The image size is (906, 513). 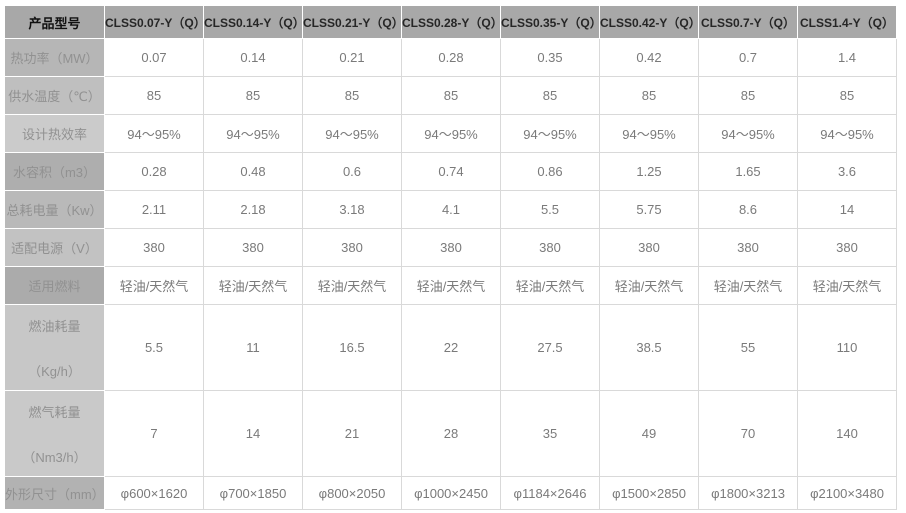 What do you see at coordinates (550, 493) in the screenshot?
I see `spec-value-cell: φ1184×2646` at bounding box center [550, 493].